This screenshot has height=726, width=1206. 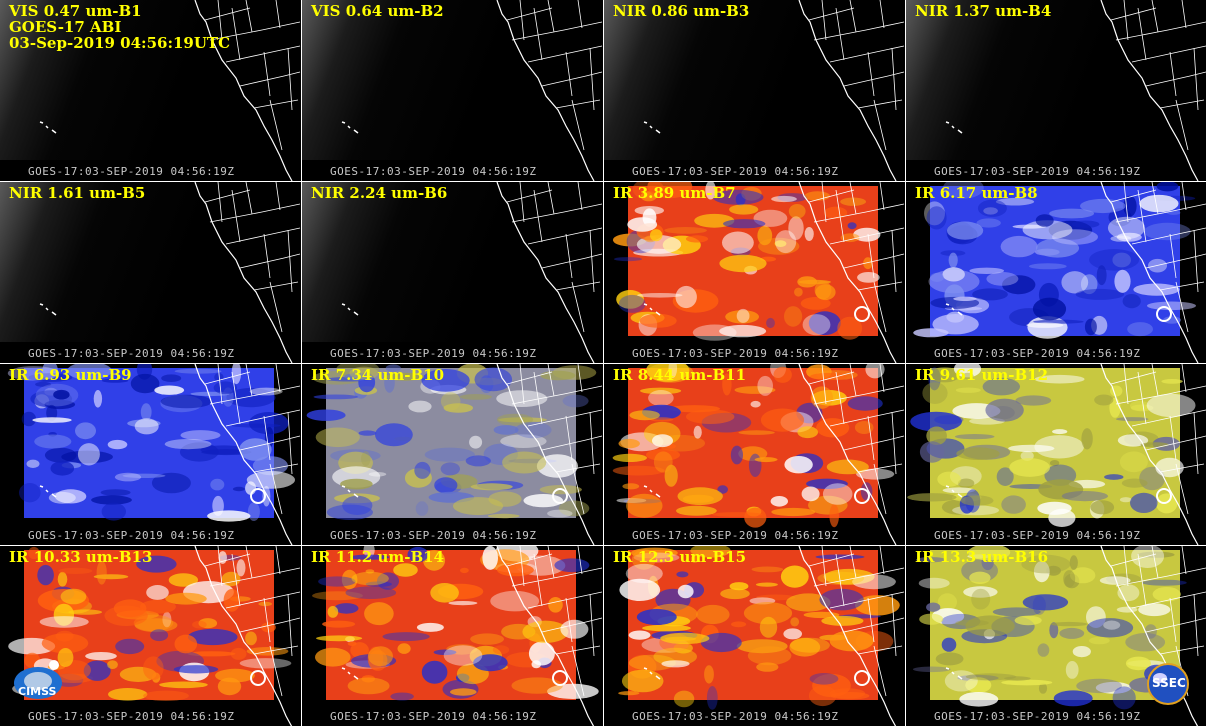 I want to click on band-label-text: VIS 0.47 um-B1, so click(x=75, y=11).